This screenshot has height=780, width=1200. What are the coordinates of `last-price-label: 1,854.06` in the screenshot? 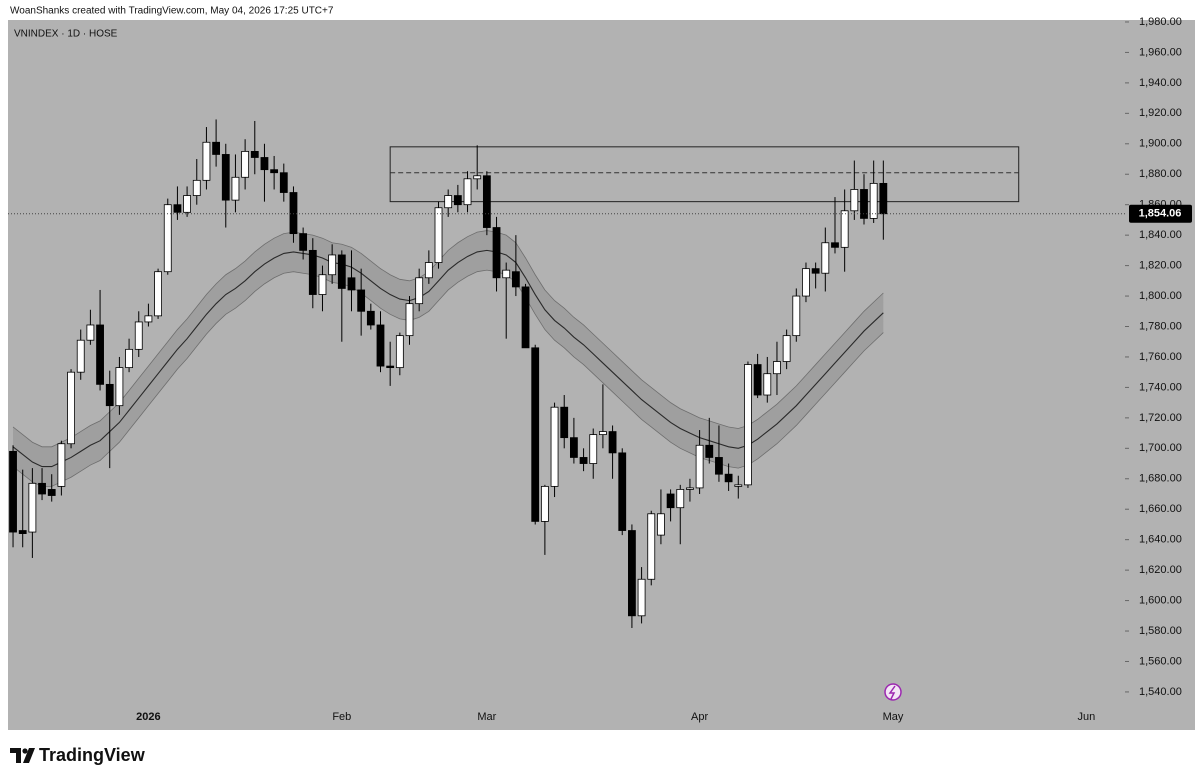 It's located at (1160, 214).